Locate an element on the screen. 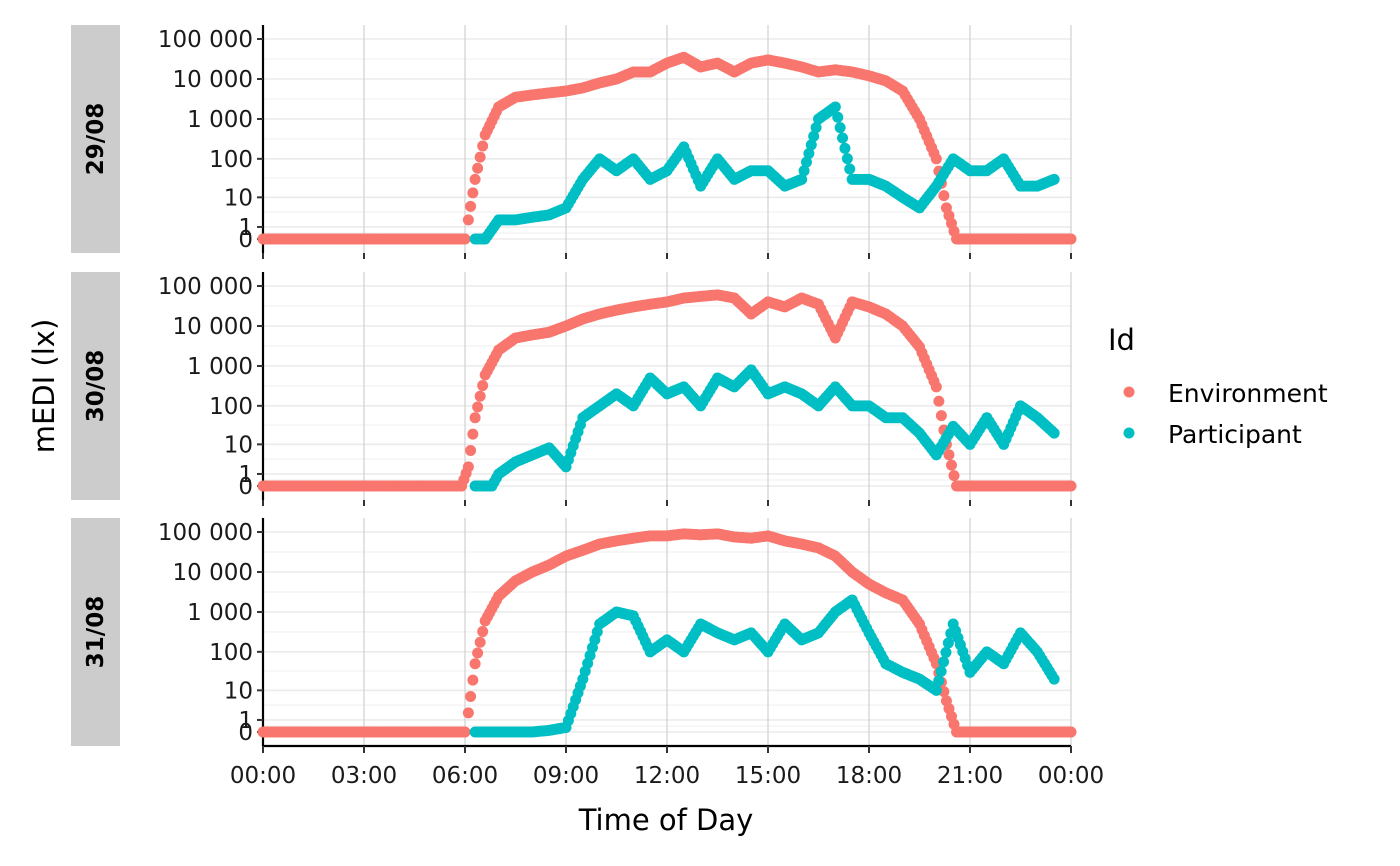  y-axis-title: mEDI (lx) is located at coordinates (44, 386).